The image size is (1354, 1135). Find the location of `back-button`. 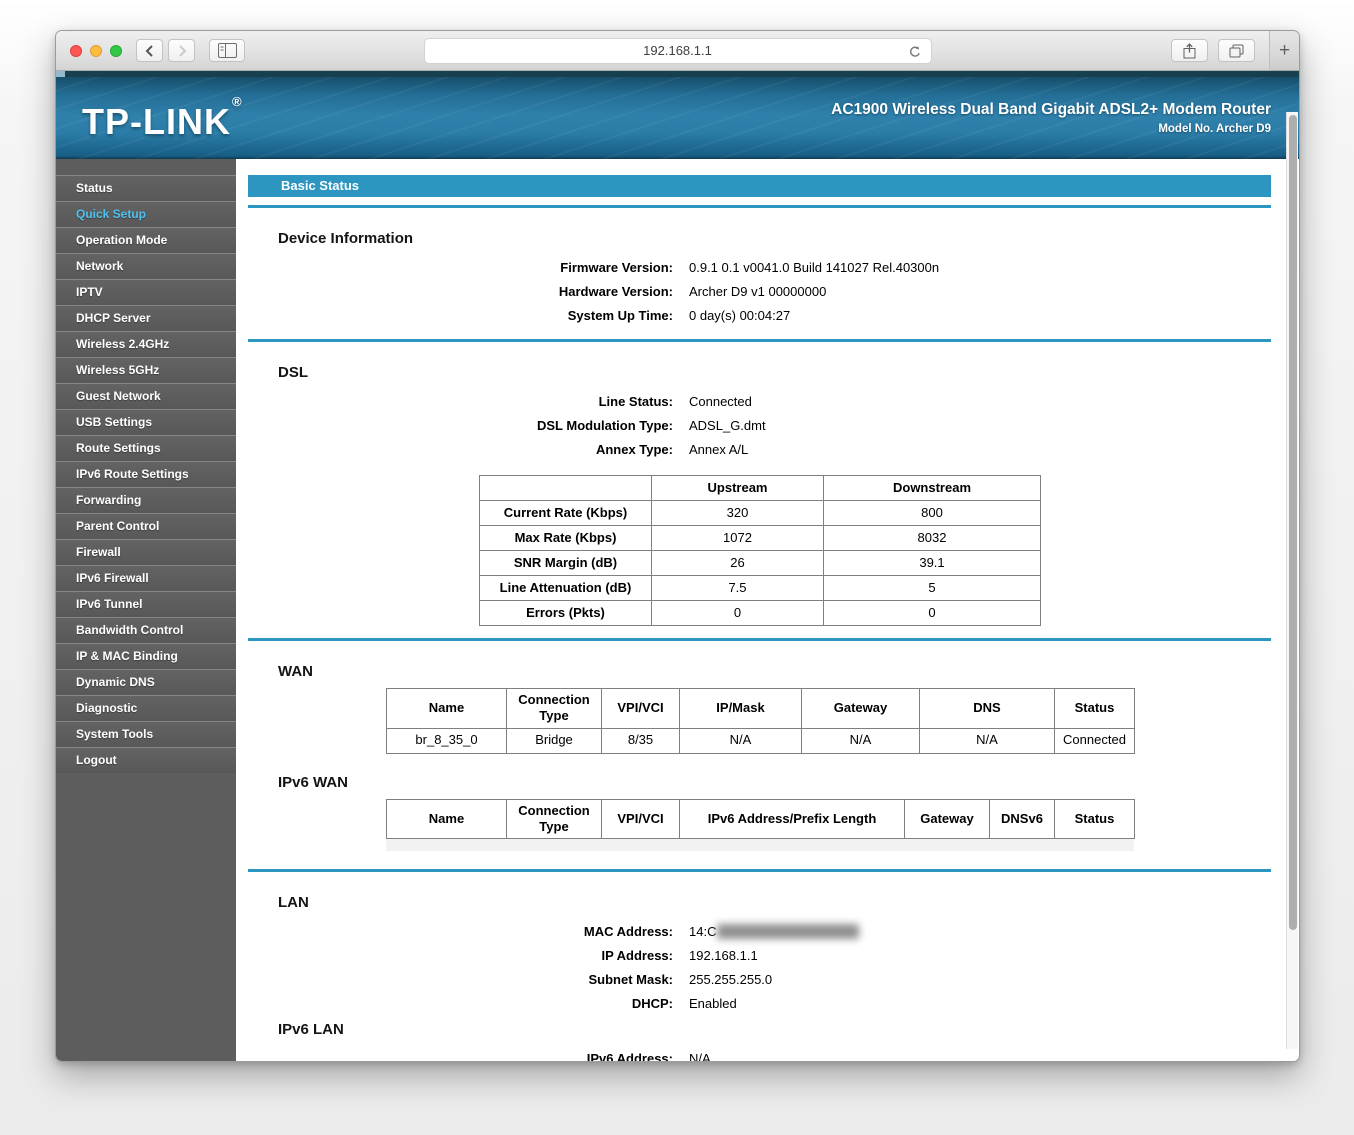

back-button is located at coordinates (149, 50).